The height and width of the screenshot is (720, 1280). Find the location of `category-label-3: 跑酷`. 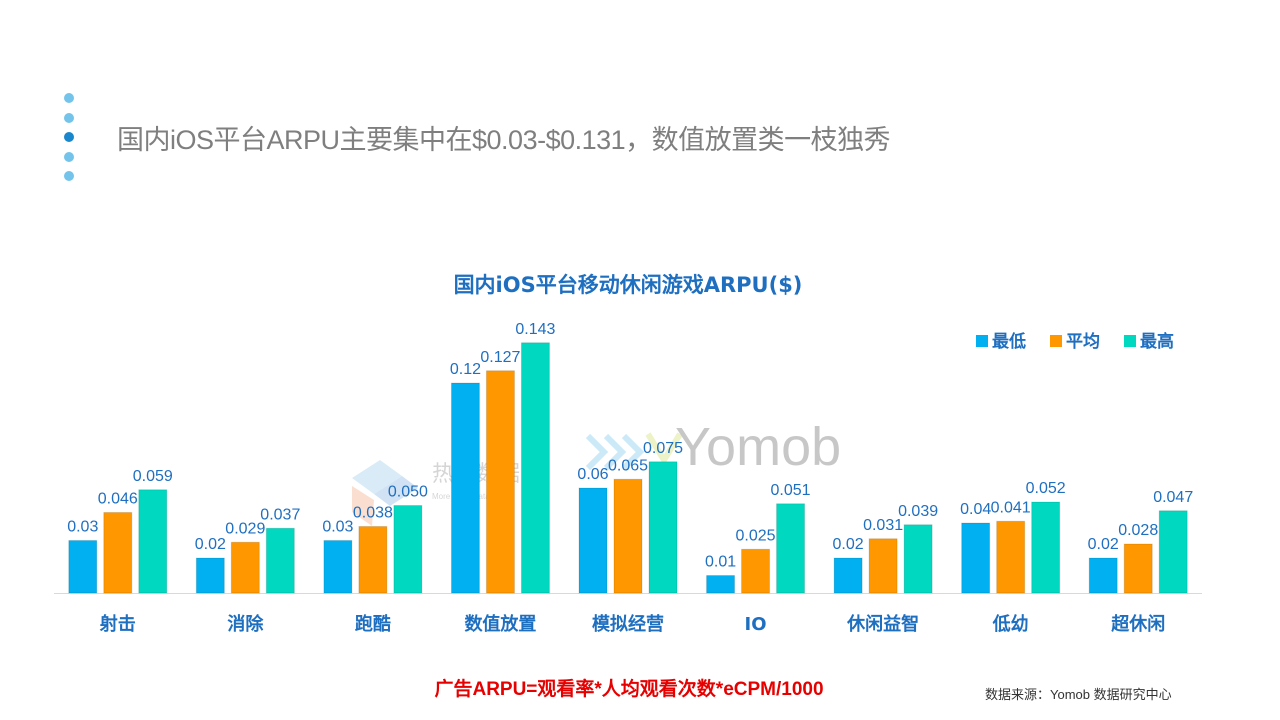

category-label-3: 跑酷 is located at coordinates (373, 624).